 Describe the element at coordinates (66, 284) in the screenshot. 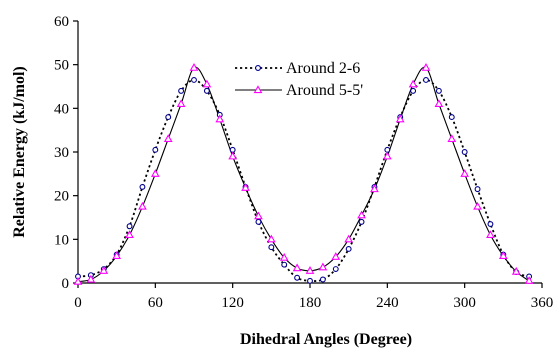

I see `y-tick-label: 0` at that location.